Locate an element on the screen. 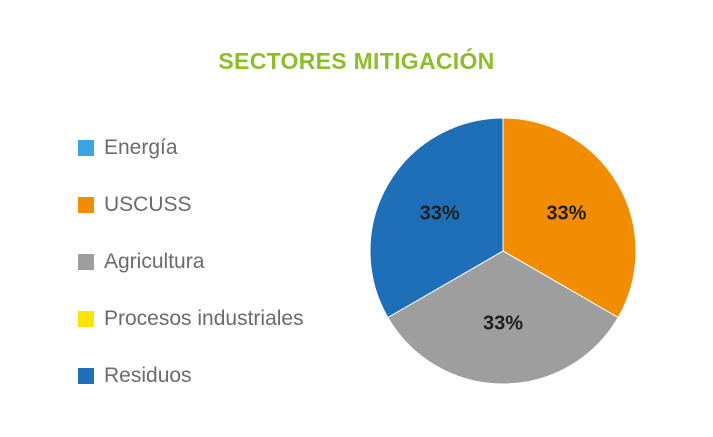 The image size is (713, 437). chart-title: SECTORES MITIGACIÓN is located at coordinates (356, 61).